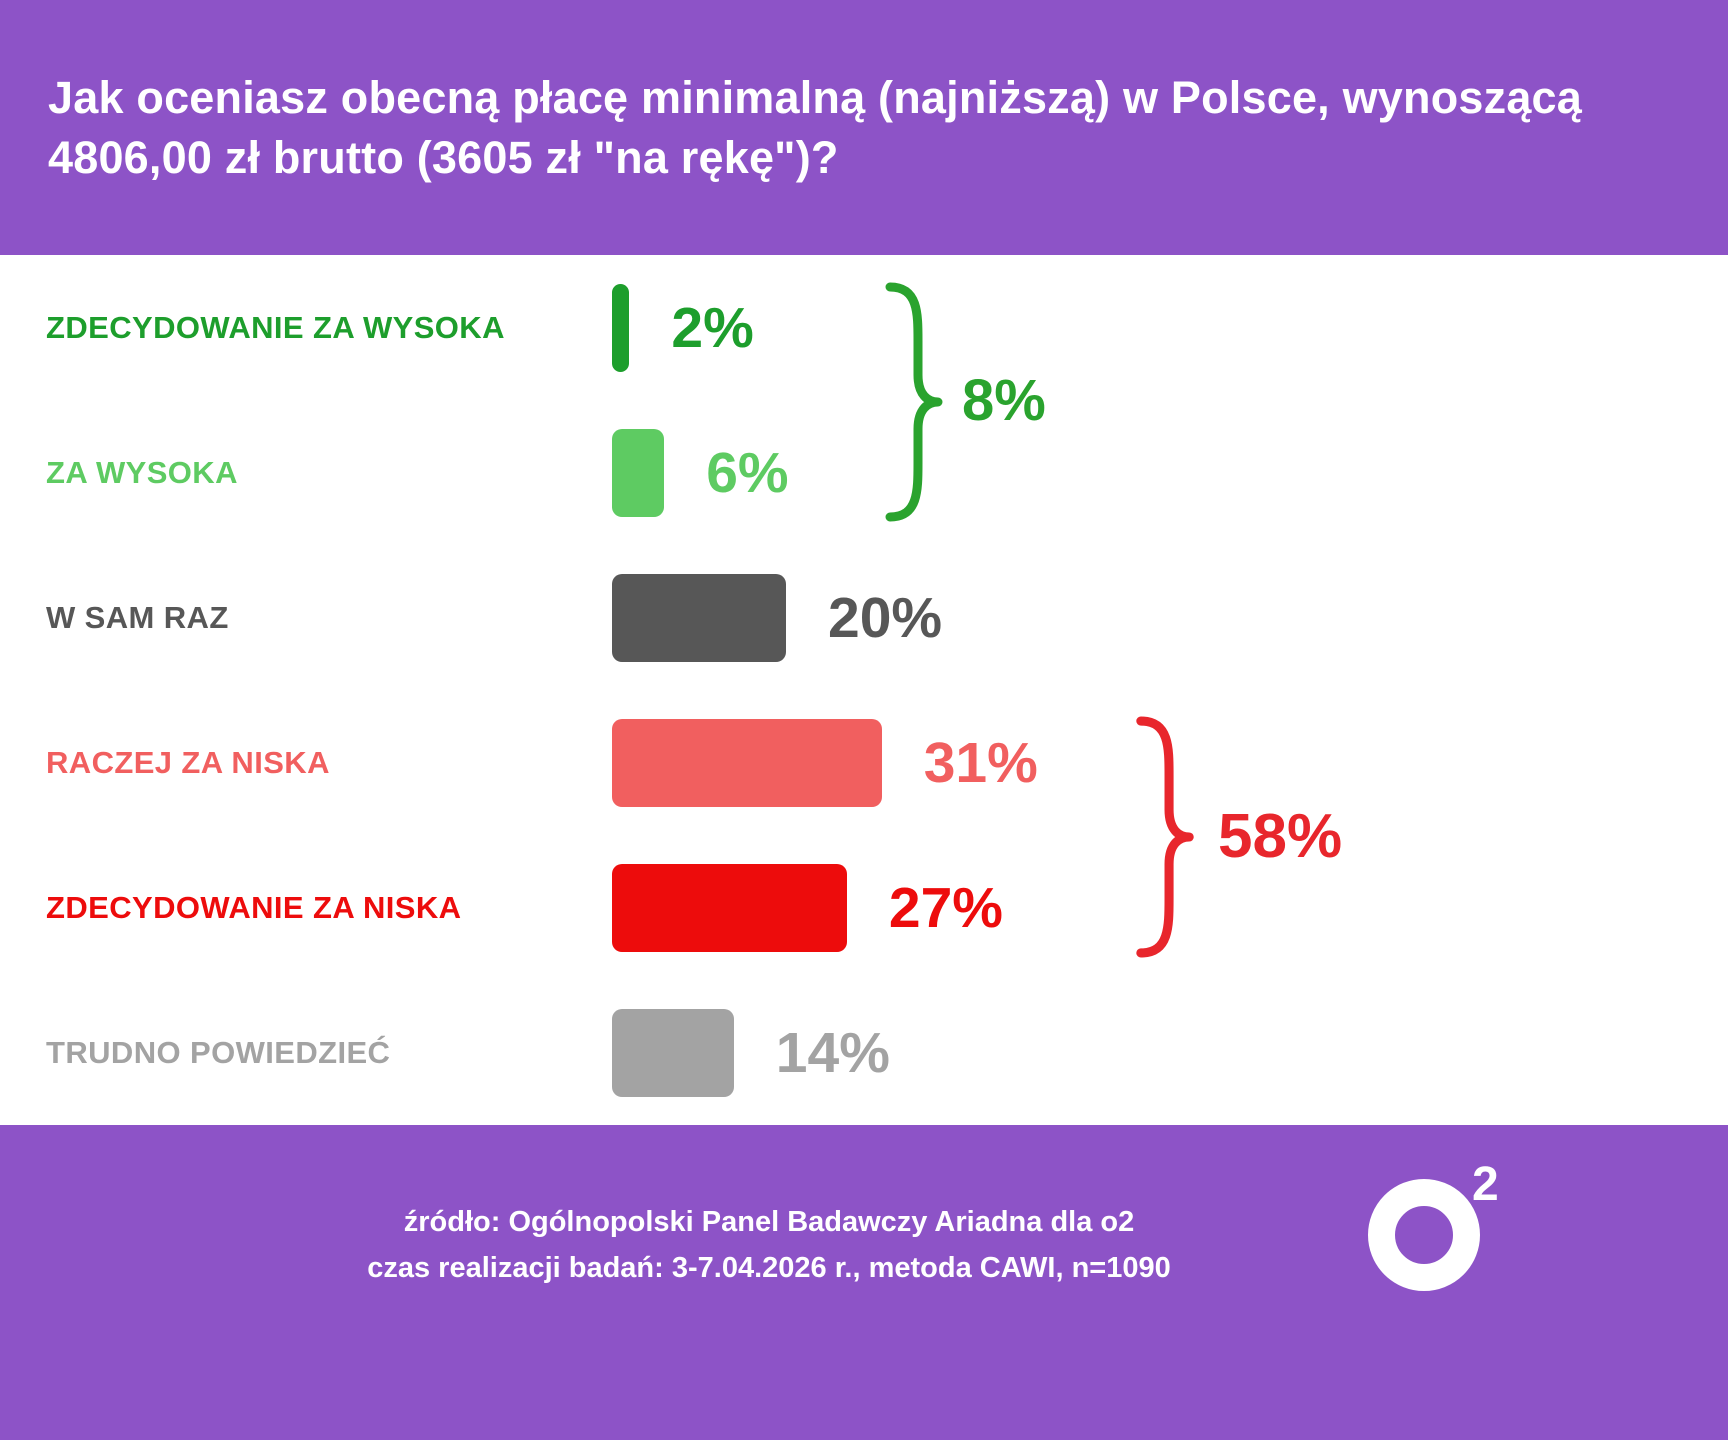  I want to click on chart-row: RACZEJ ZA NISKA 31%, so click(864, 762).